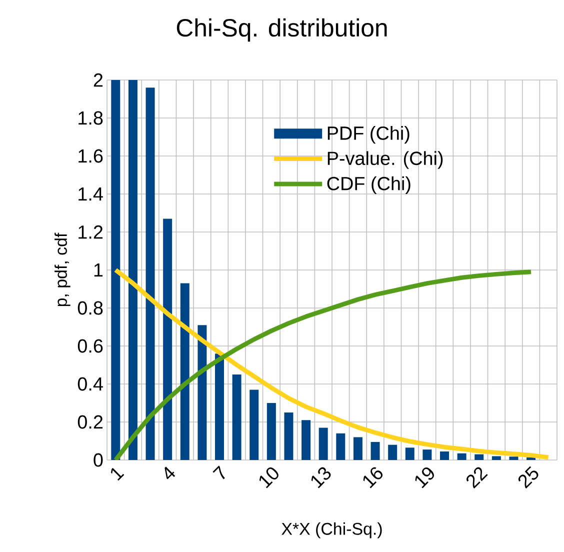 Image resolution: width=564 pixels, height=552 pixels. I want to click on legend-label: P-value. (Chi), so click(385, 160).